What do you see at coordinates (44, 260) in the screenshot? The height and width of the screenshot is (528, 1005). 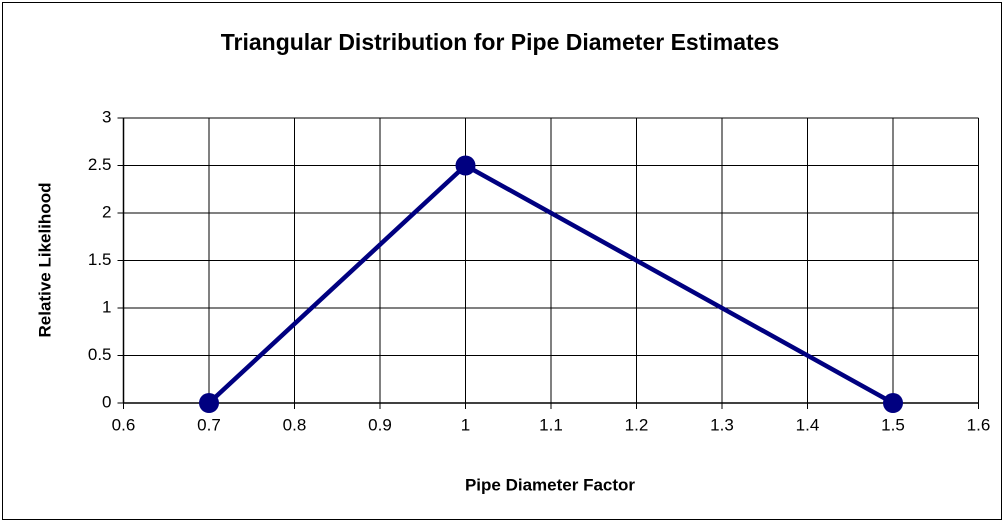 I see `y-axis-title: Relative Likelihood` at bounding box center [44, 260].